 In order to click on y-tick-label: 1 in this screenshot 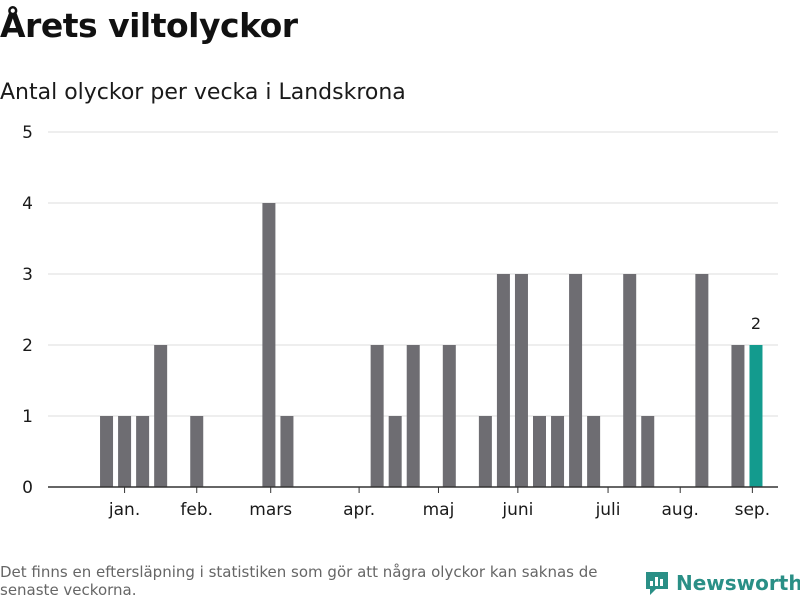, I will do `click(27, 417)`.